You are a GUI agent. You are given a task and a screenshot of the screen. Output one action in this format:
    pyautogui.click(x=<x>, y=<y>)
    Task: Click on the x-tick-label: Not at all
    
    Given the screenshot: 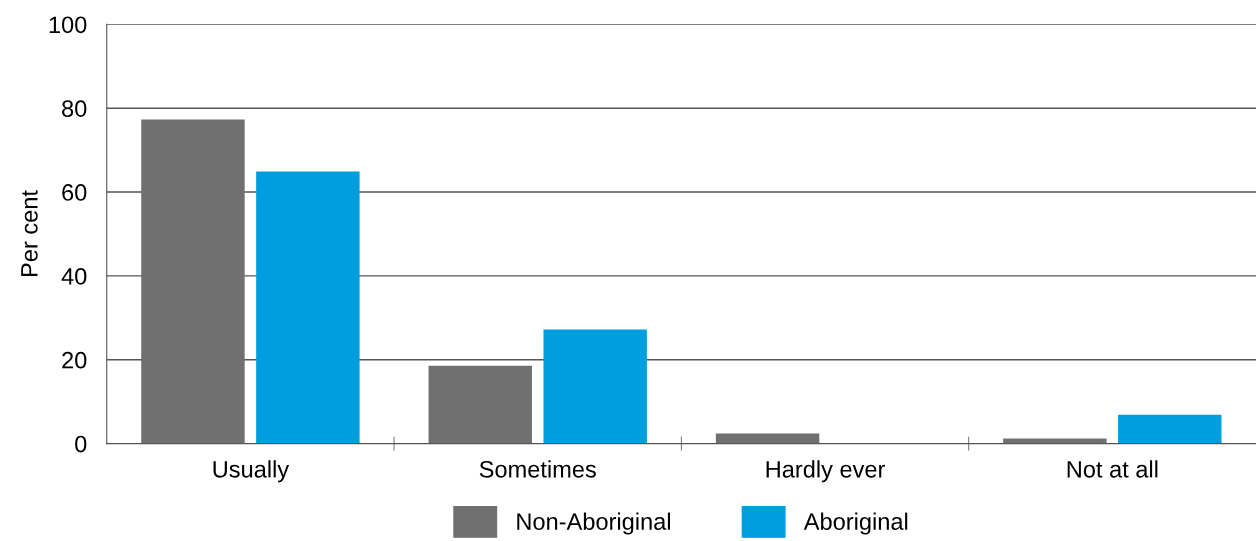 What is the action you would take?
    pyautogui.click(x=1112, y=469)
    